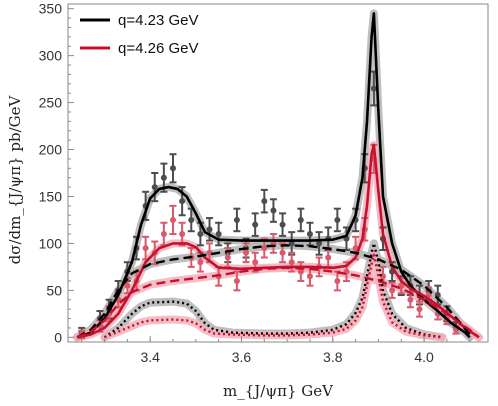 The width and height of the screenshot is (498, 406). Describe the element at coordinates (51, 243) in the screenshot. I see `y-tick-label-2: 100` at that location.